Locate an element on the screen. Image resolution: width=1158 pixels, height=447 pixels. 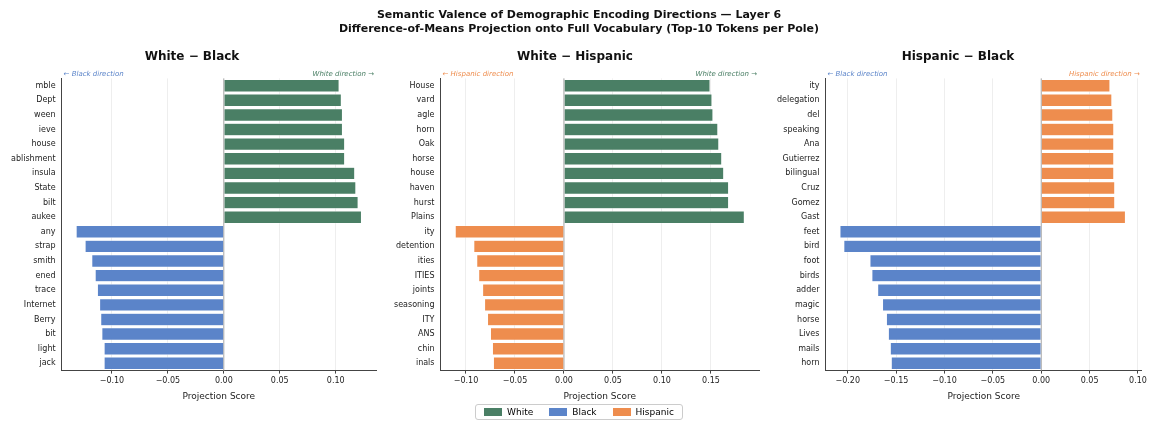
y-tick-label: House is located at coordinates (422, 85).